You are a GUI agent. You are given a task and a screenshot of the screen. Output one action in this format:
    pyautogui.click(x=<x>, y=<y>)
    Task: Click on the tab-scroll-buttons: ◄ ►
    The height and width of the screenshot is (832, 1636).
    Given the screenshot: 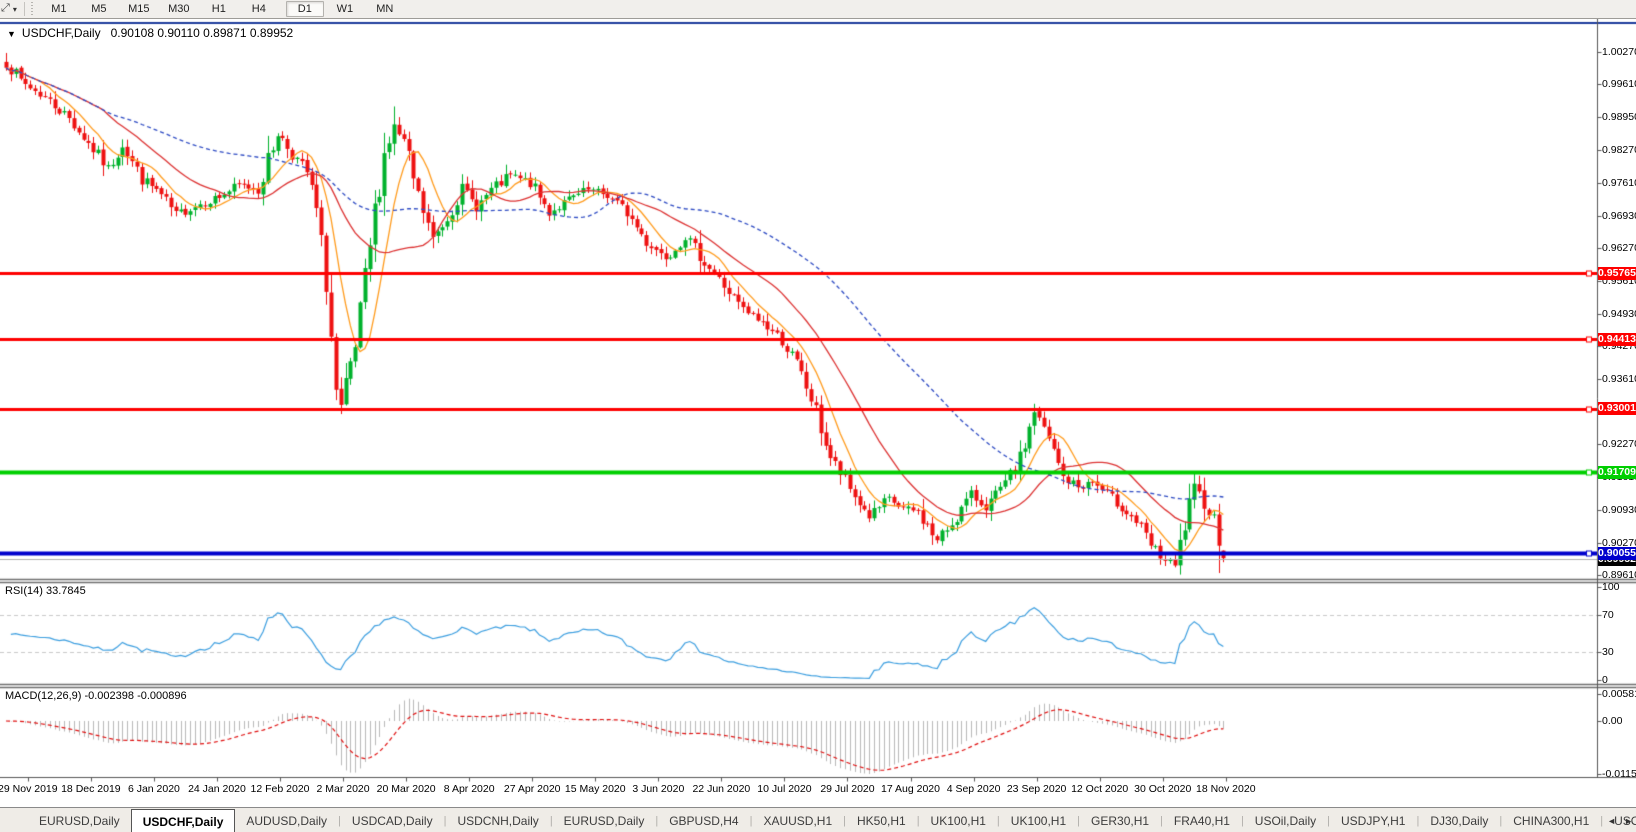 What is the action you would take?
    pyautogui.click(x=1620, y=820)
    